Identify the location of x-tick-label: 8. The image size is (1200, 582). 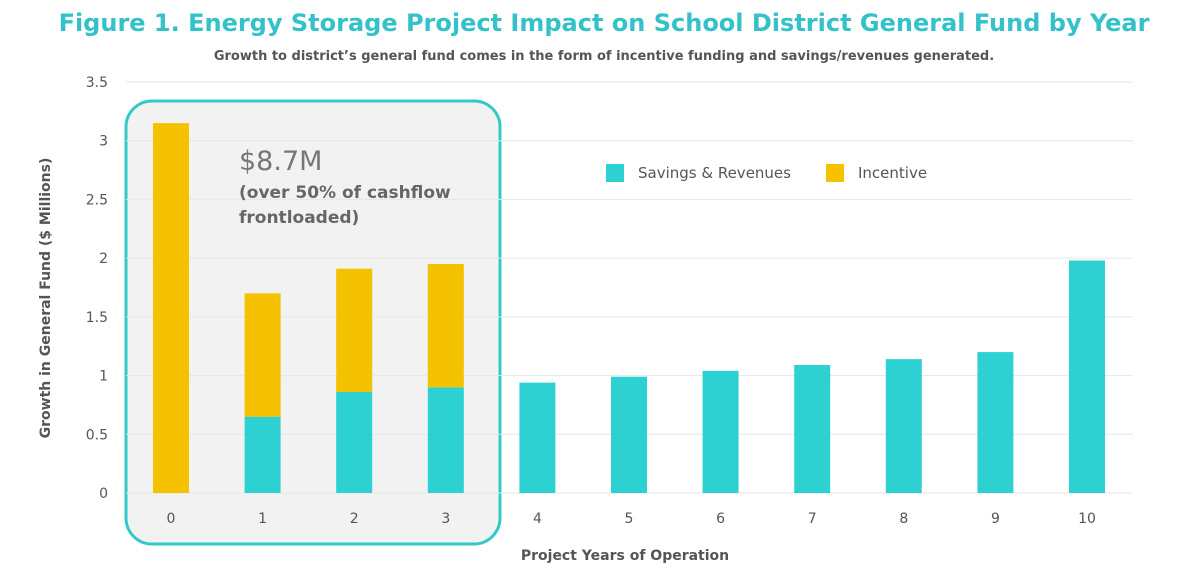
(903, 519).